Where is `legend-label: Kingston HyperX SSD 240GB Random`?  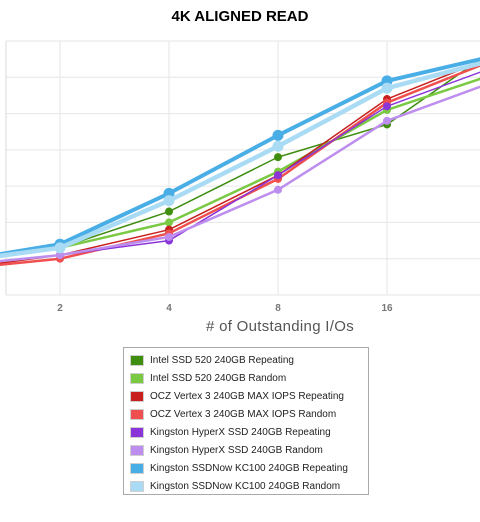 legend-label: Kingston HyperX SSD 240GB Random is located at coordinates (236, 450).